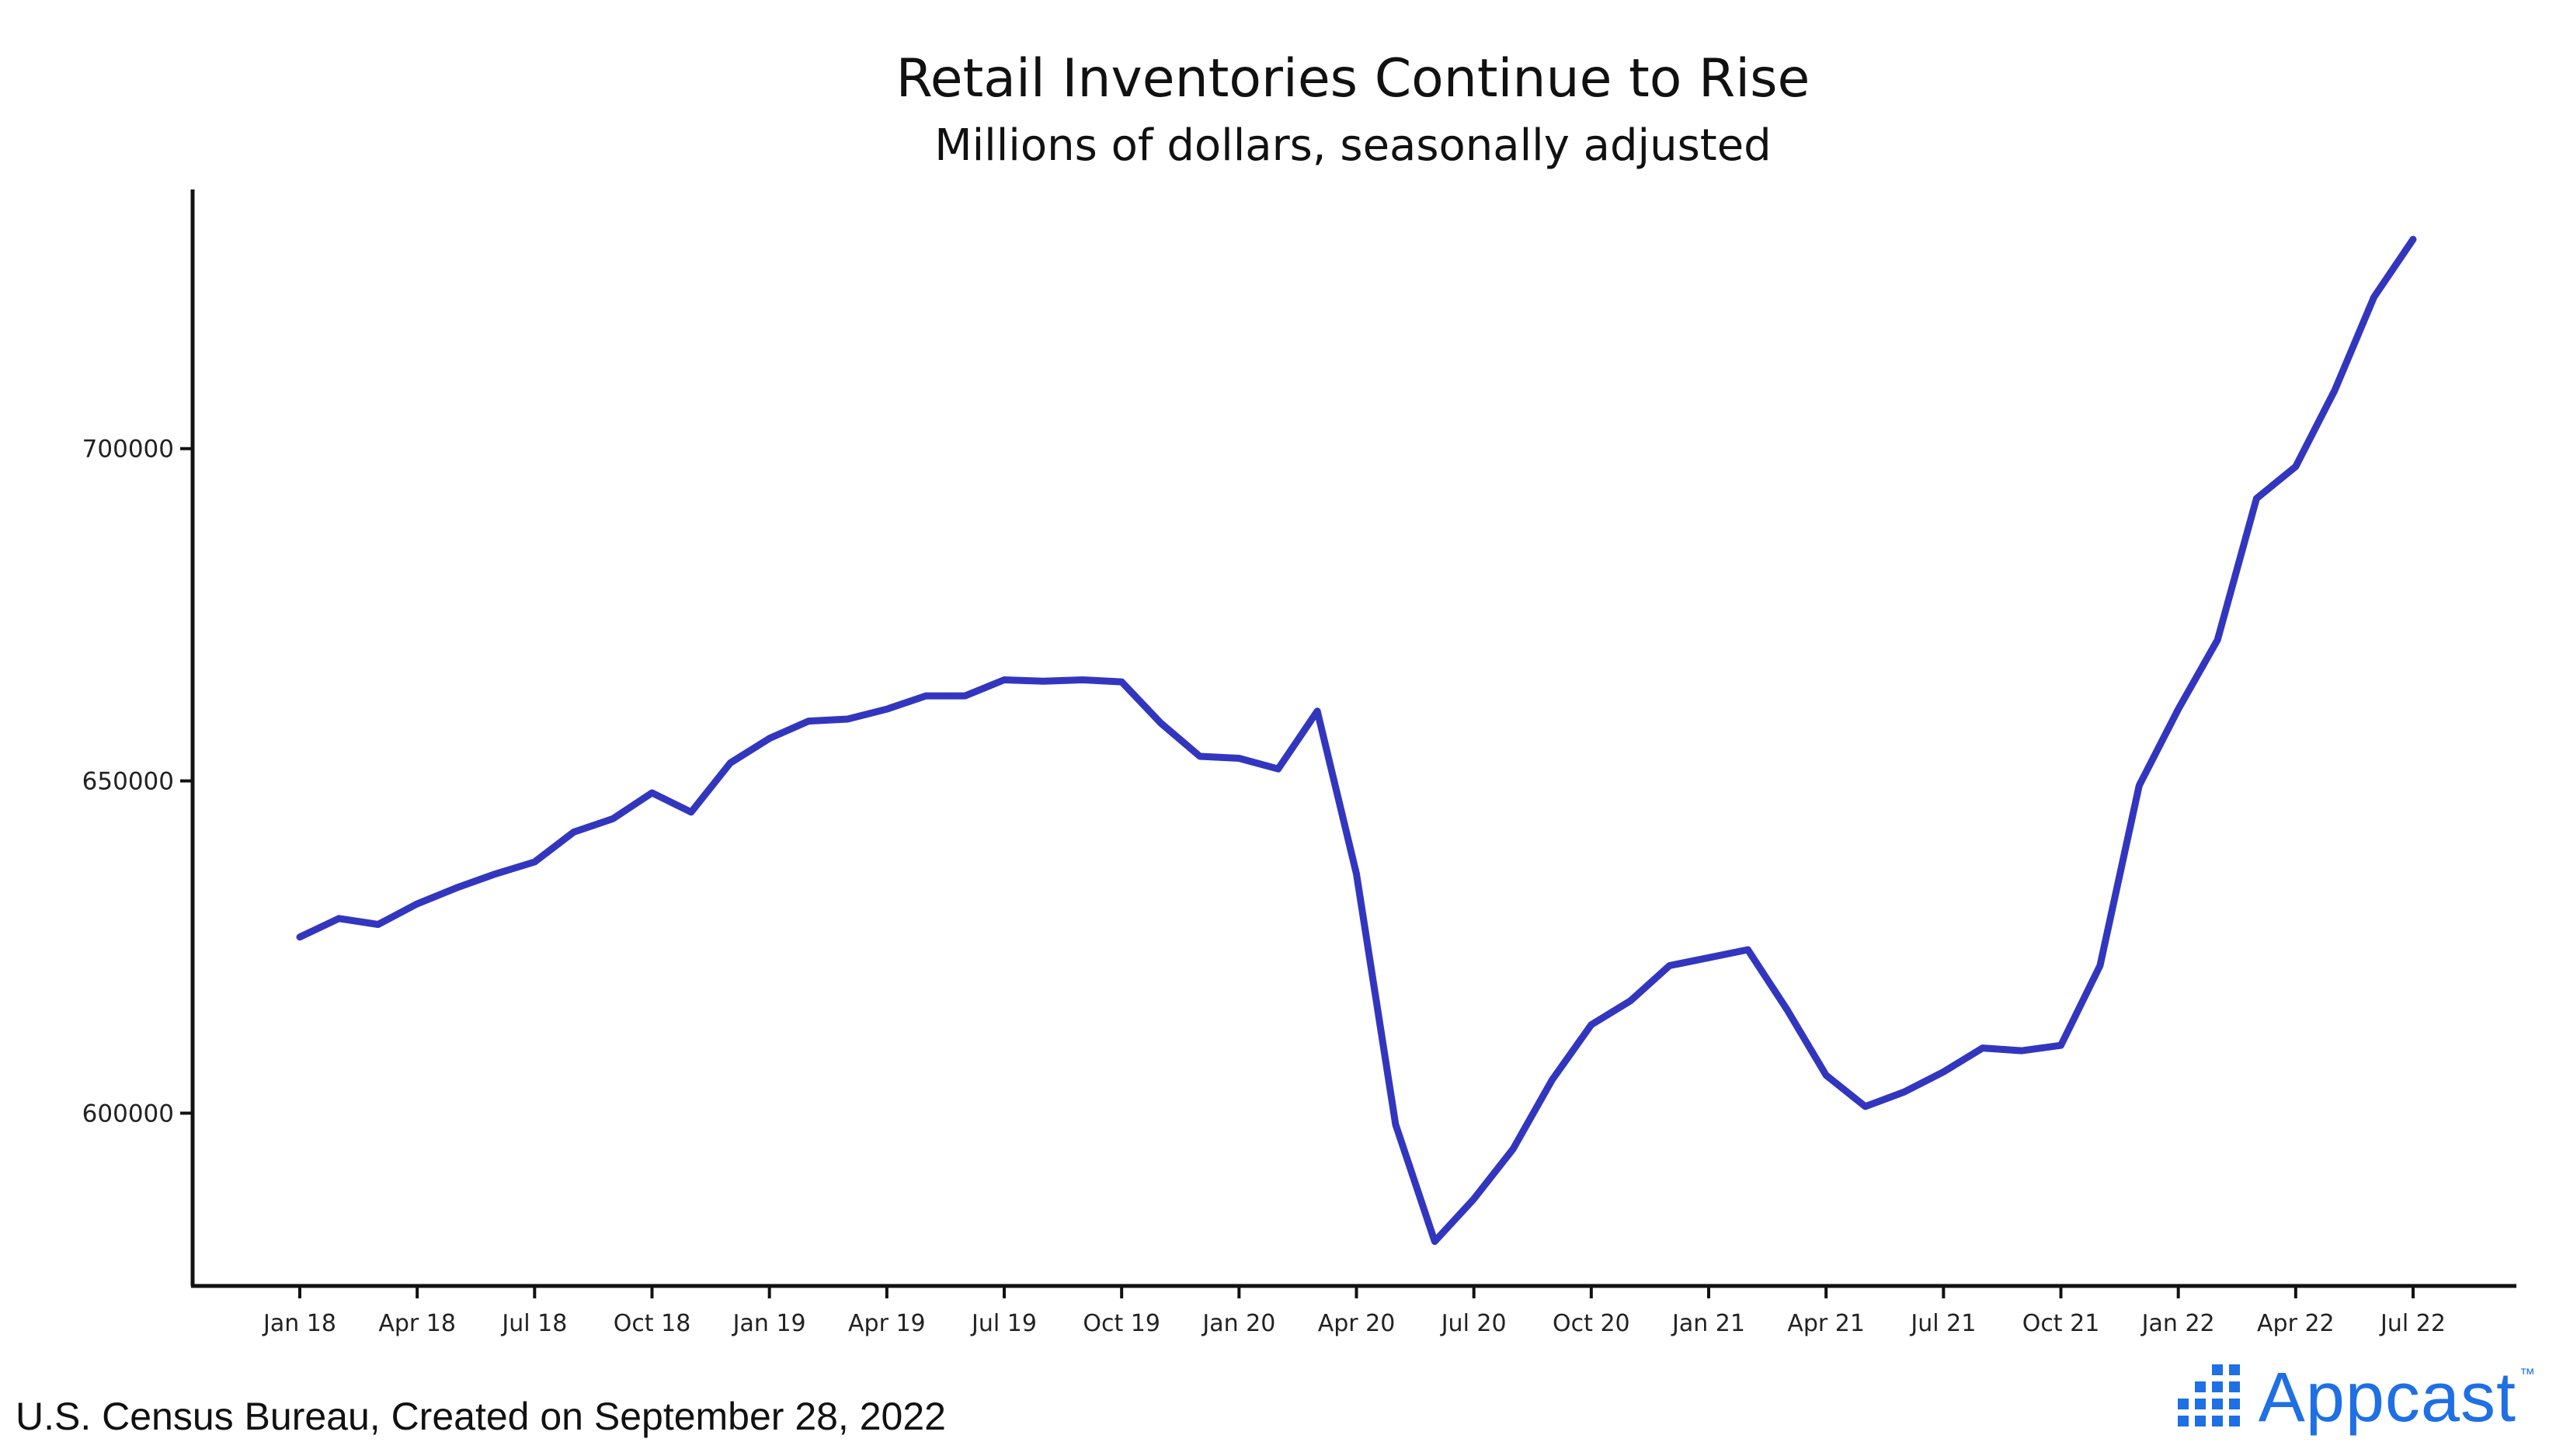  What do you see at coordinates (1352, 145) in the screenshot?
I see `chart-subtitle: Millions of dollars, seasonally adjusted` at bounding box center [1352, 145].